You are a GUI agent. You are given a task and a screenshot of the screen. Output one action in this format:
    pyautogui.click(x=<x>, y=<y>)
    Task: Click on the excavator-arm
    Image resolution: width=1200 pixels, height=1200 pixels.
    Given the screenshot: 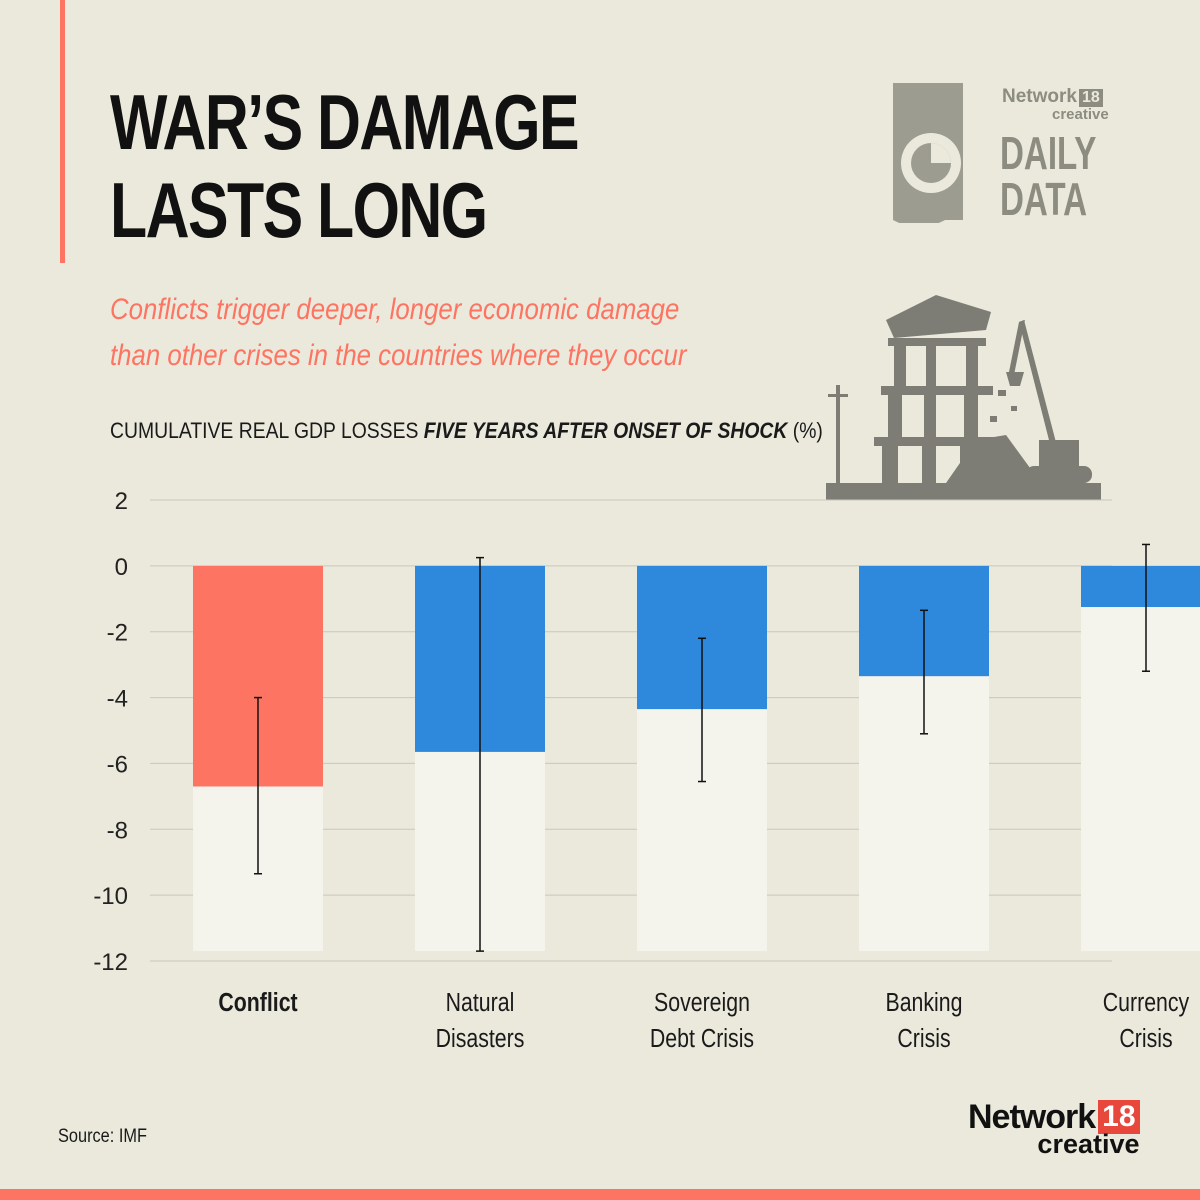 What is the action you would take?
    pyautogui.click(x=1038, y=386)
    